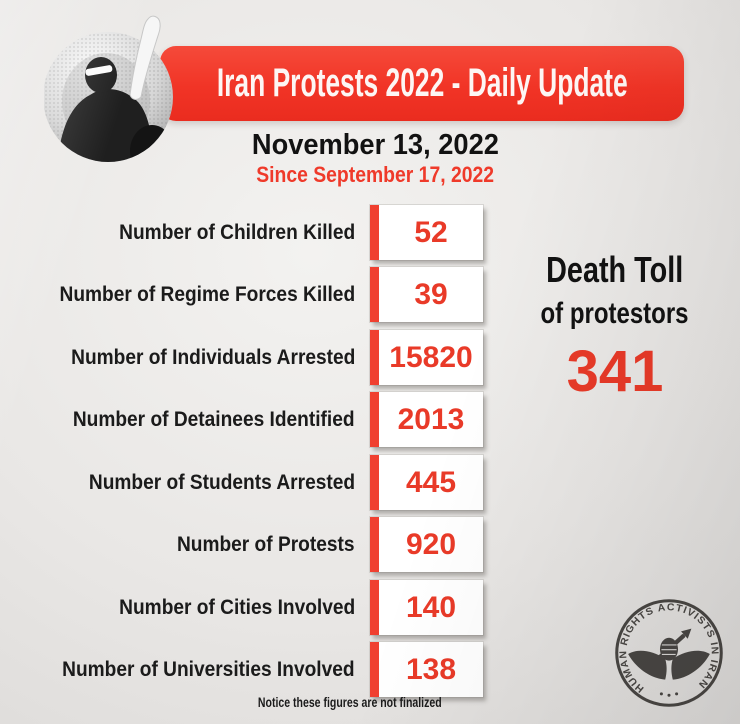 Image resolution: width=740 pixels, height=724 pixels. I want to click on death-toll-block: Death Toll of protestors 341, so click(615, 325).